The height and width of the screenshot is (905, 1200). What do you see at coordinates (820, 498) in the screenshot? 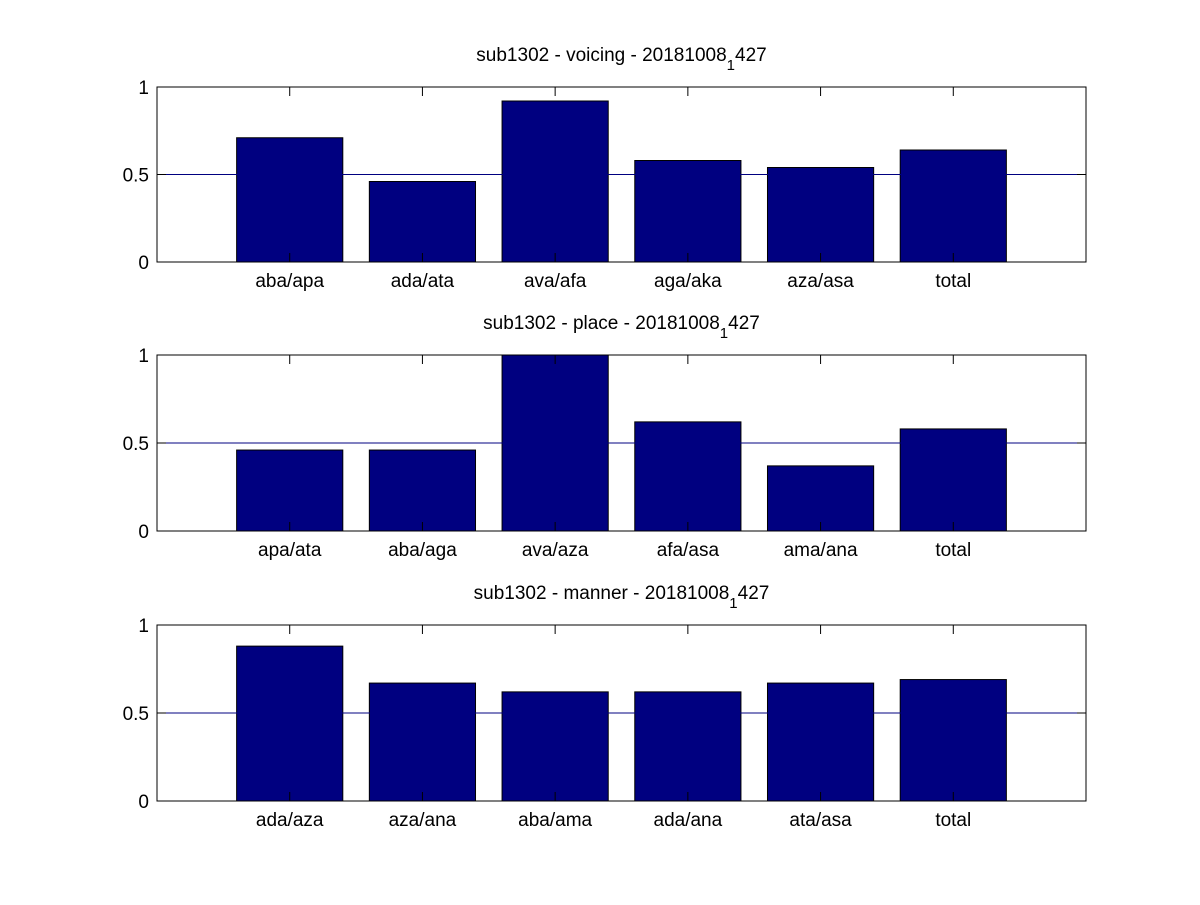
I see `bar-ama/ana` at bounding box center [820, 498].